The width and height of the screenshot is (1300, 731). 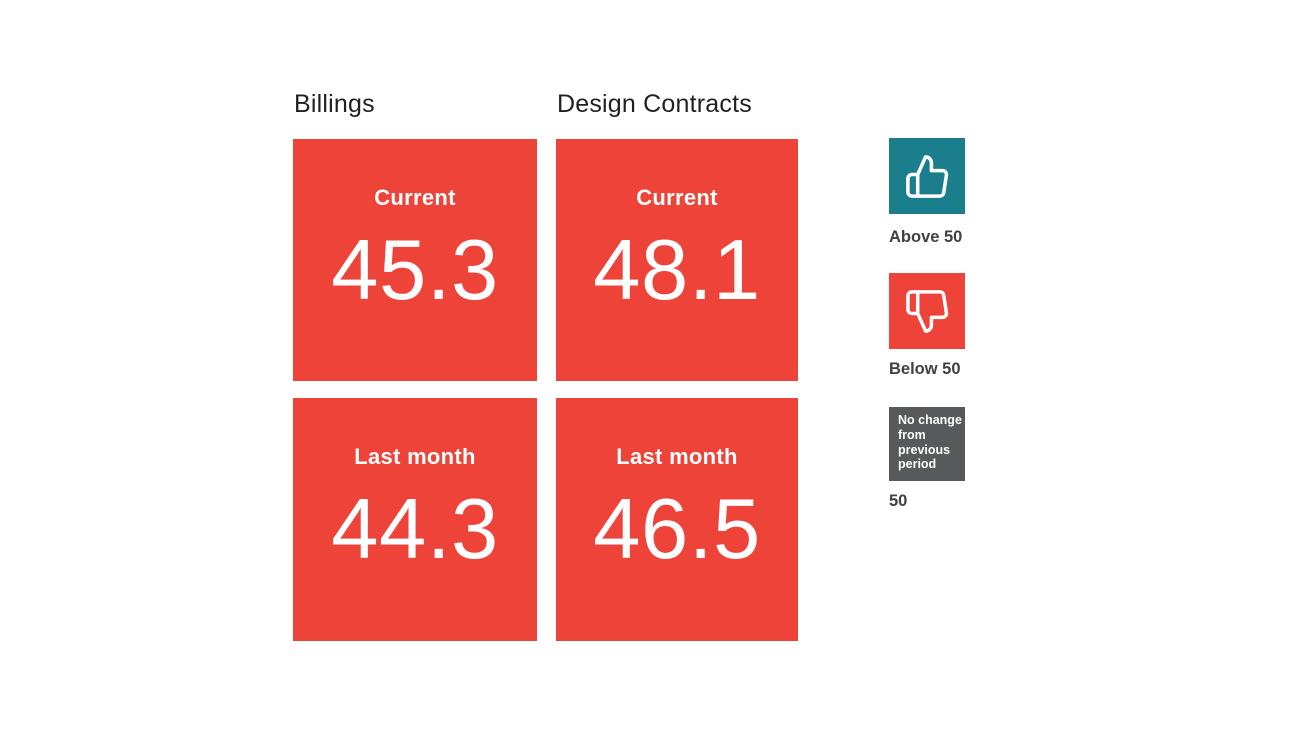 I want to click on tile-billings-last-month: Last month 44.3, so click(x=415, y=519).